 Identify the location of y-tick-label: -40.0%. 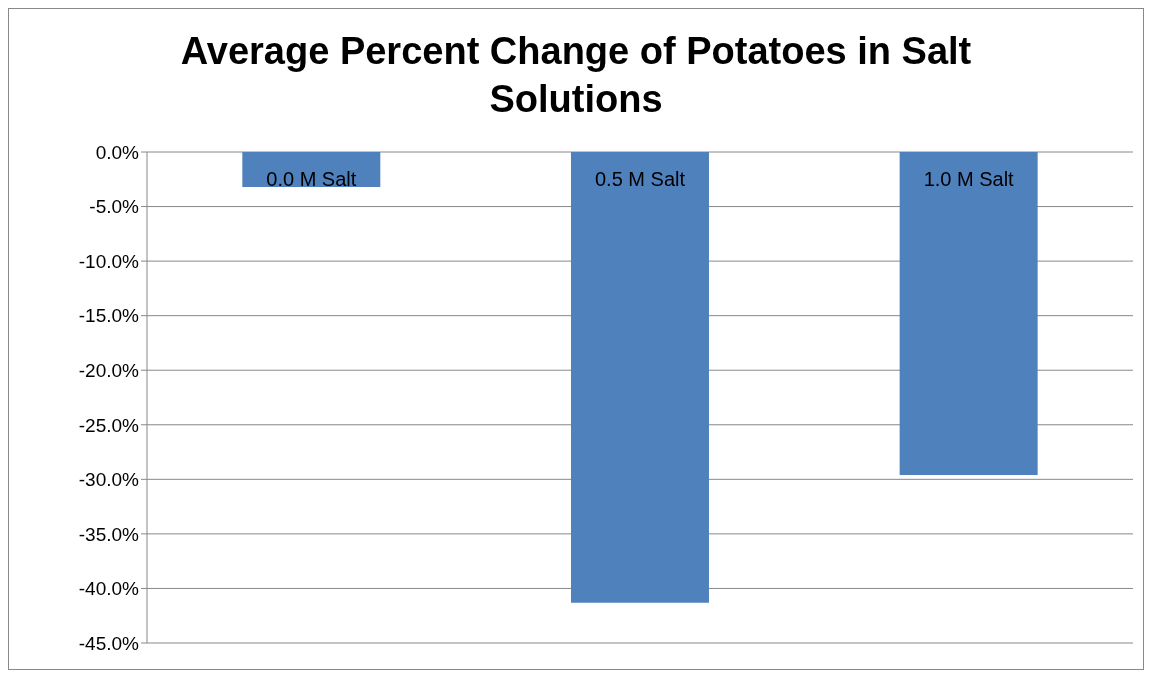
(109, 589).